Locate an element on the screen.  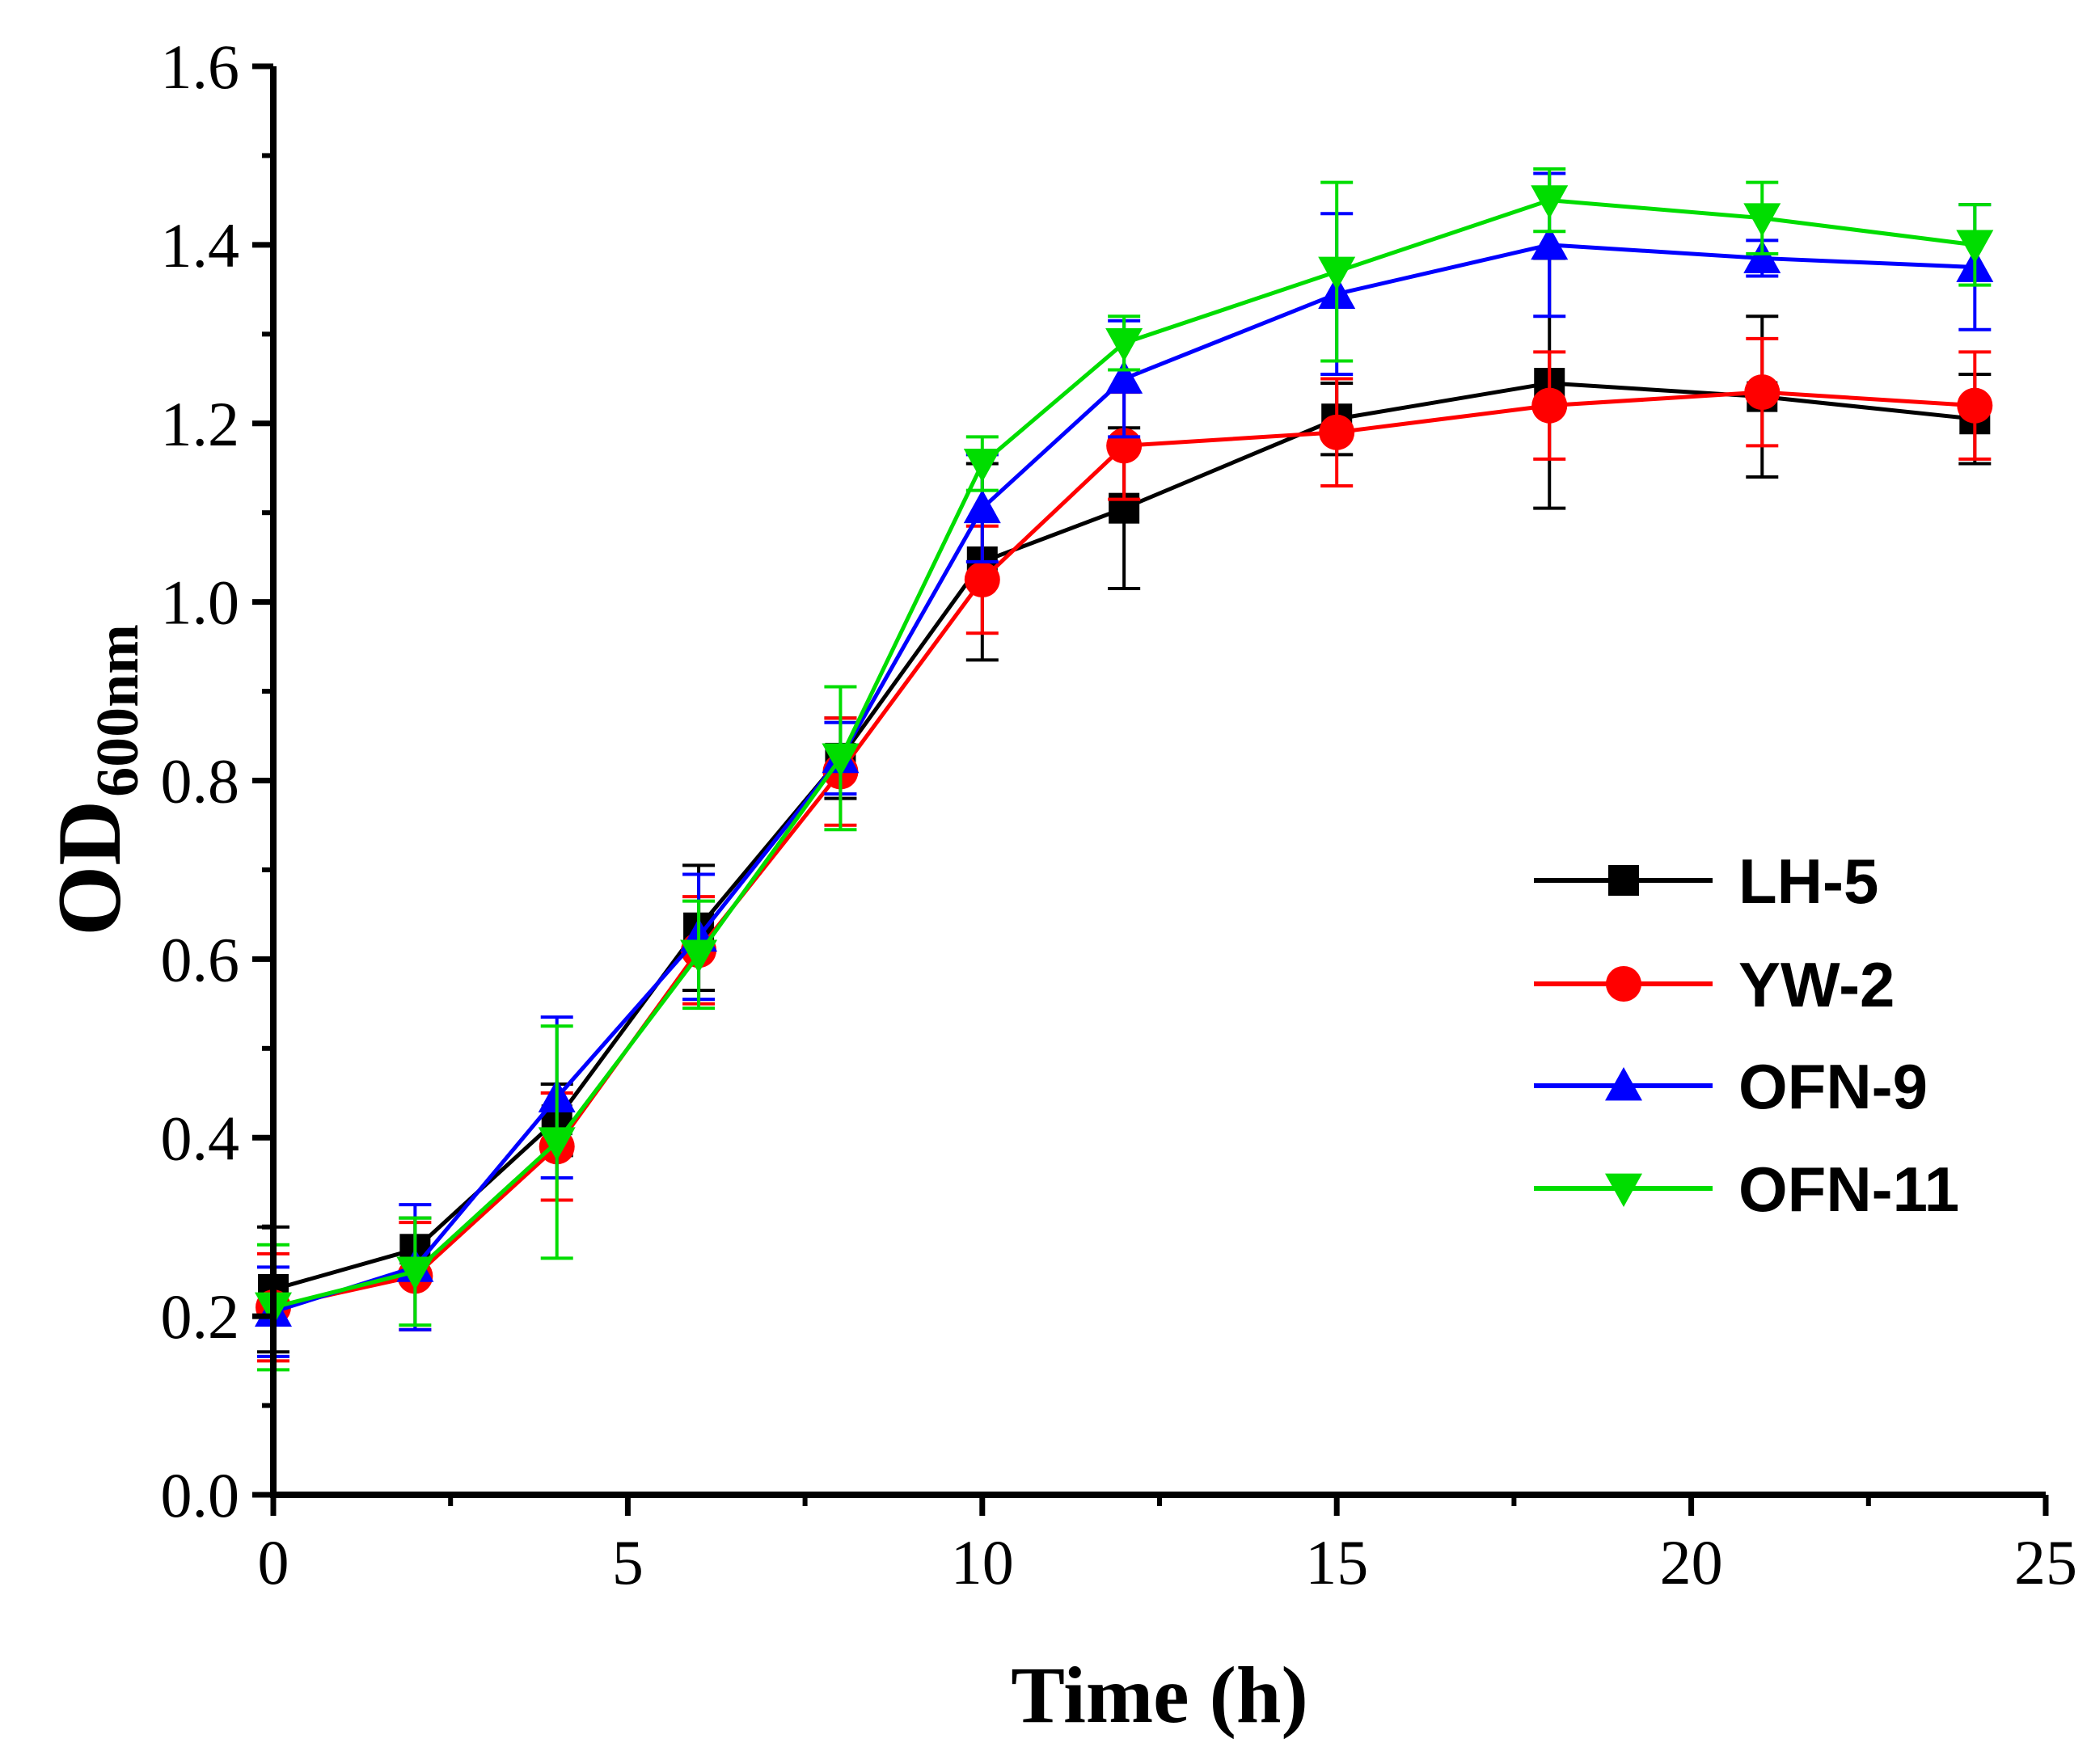
y-tick-label: 1.0 is located at coordinates (200, 603).